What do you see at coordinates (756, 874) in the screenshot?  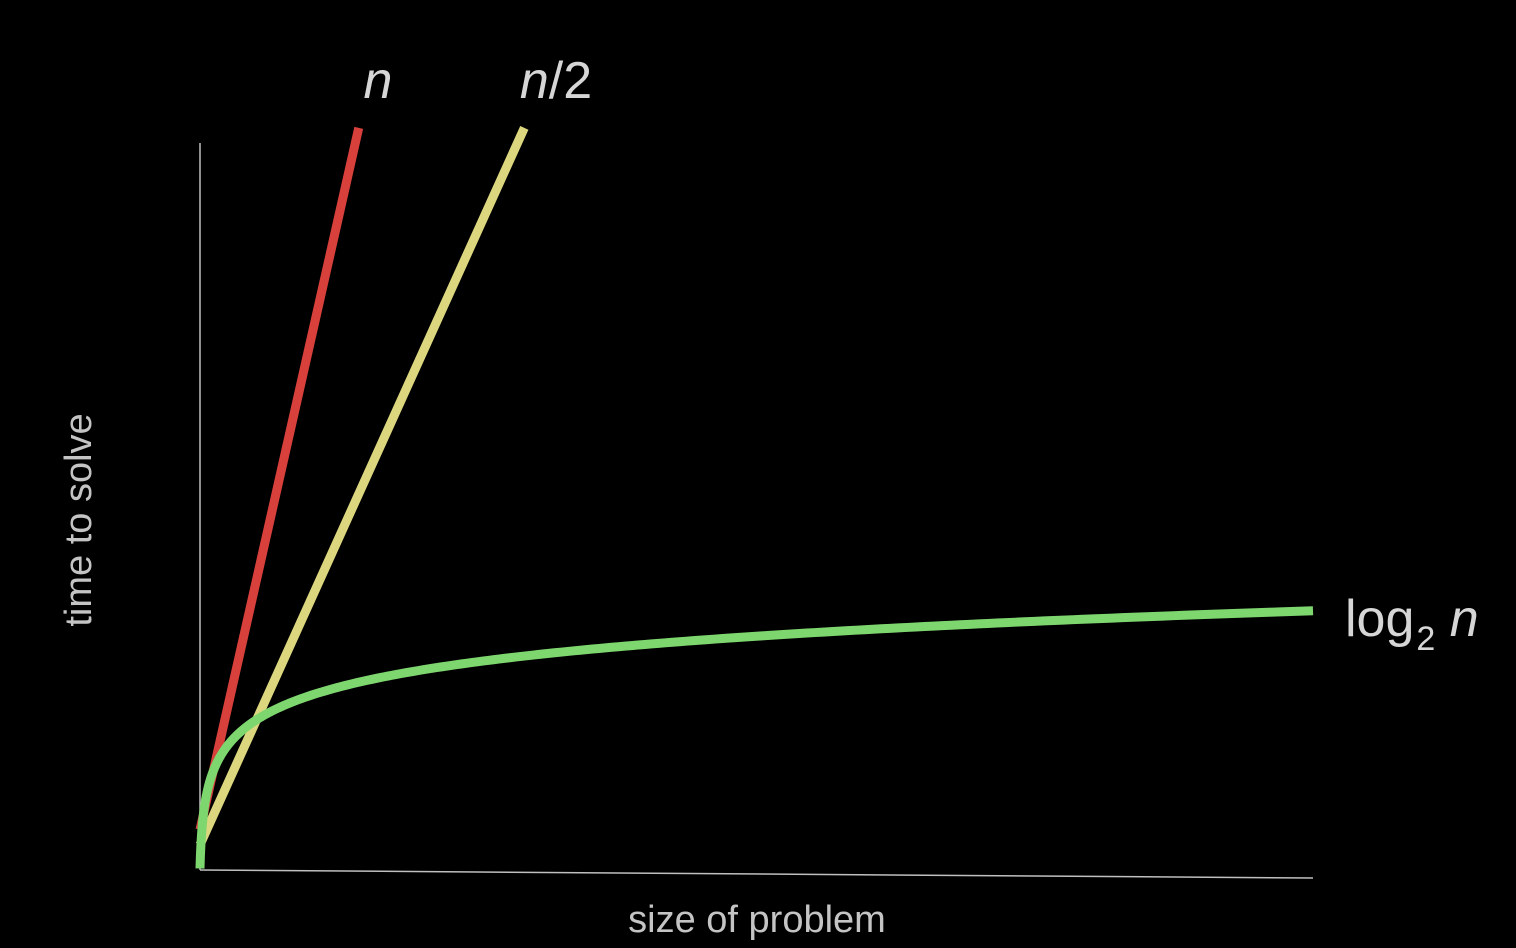 I see `x-axis` at bounding box center [756, 874].